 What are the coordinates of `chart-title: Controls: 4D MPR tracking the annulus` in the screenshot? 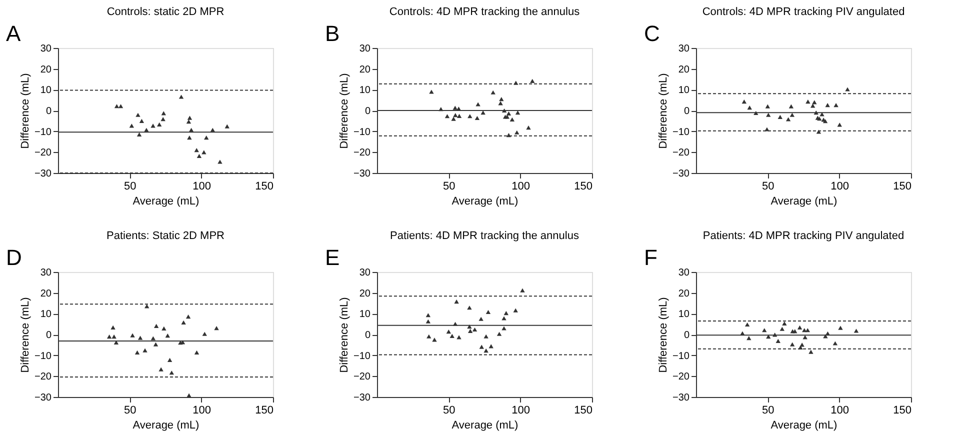 It's located at (484, 12).